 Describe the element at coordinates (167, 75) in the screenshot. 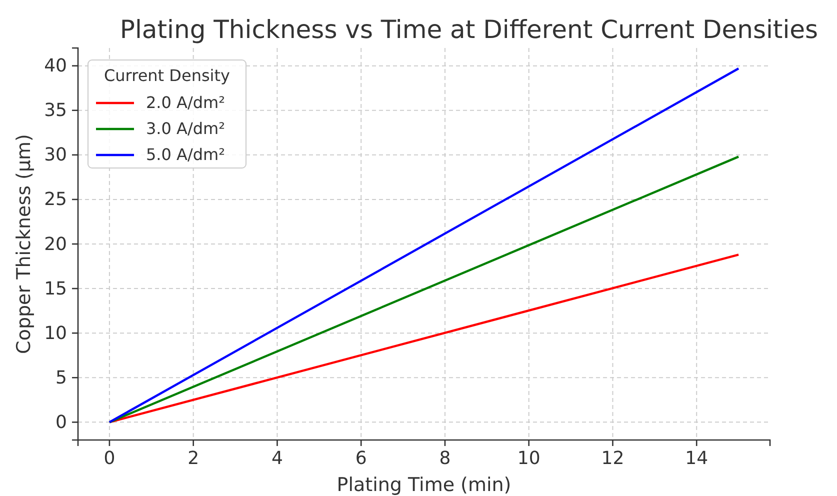

I see `legend-title: Current Density` at that location.